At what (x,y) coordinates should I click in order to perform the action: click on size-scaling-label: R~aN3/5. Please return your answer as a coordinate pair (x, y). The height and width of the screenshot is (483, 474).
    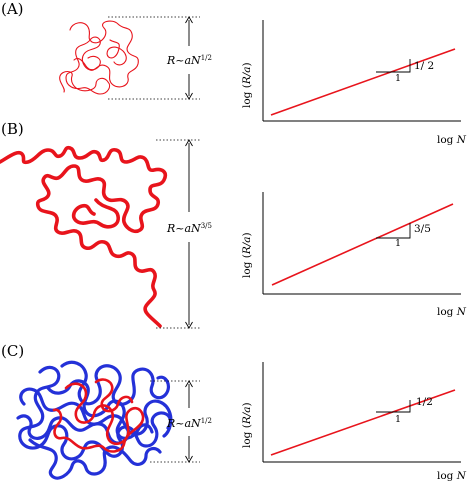
    Looking at the image, I should click on (189, 228).